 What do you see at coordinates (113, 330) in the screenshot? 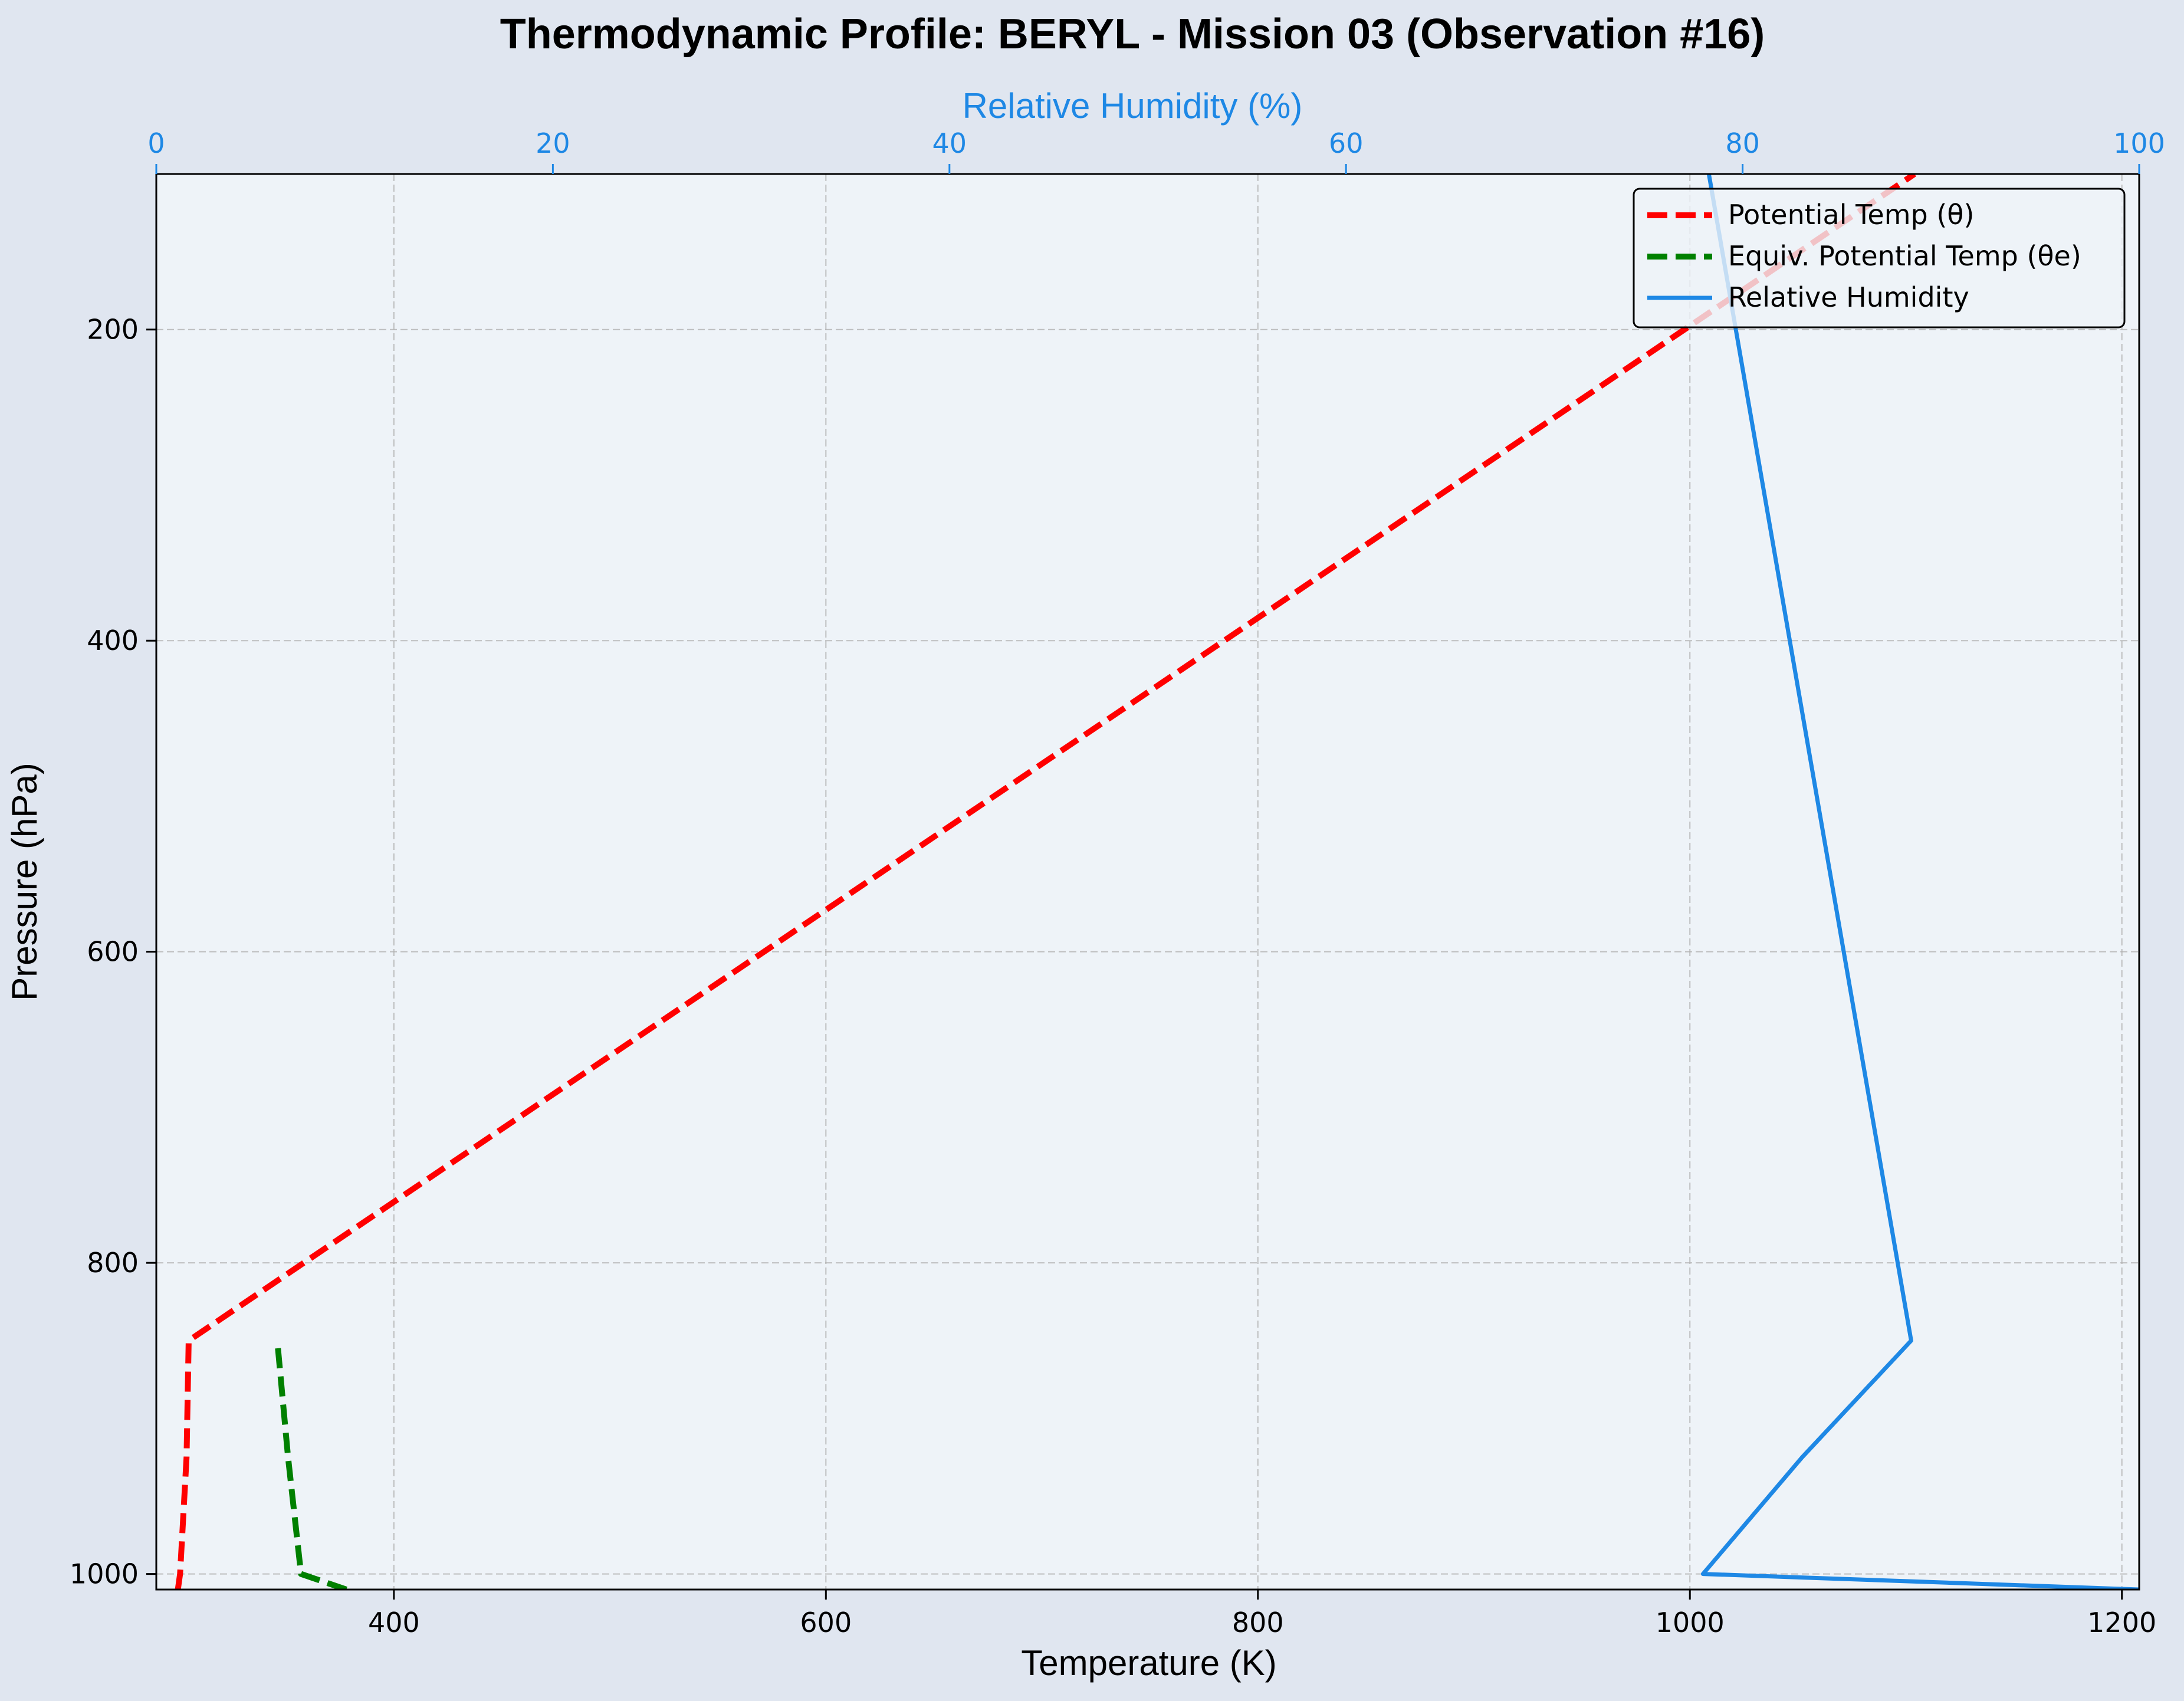
I see `y-tick-label: 200` at bounding box center [113, 330].